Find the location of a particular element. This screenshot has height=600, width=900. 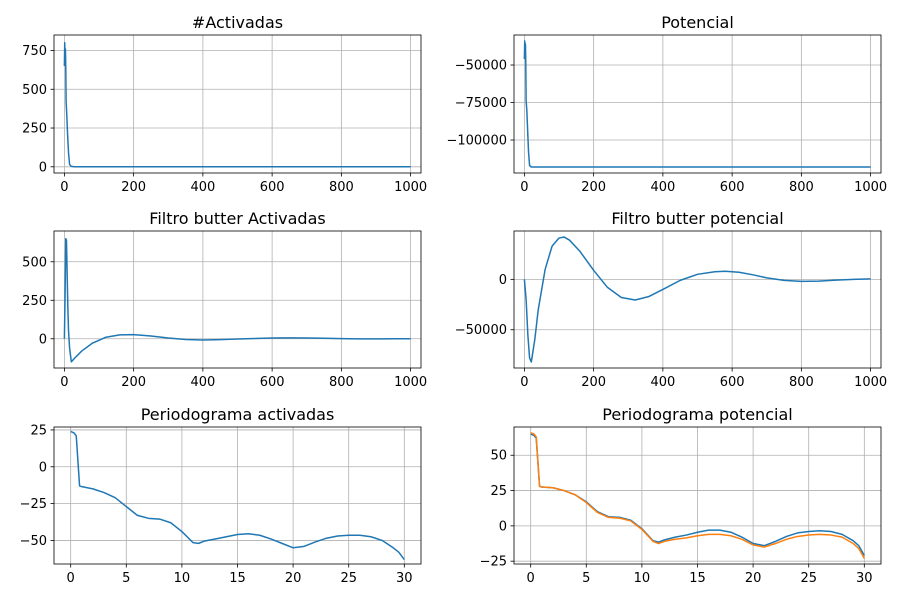

subplot-1: 0 200 400 600 800 1000 0 250 500 750 #Activadas is located at coordinates (224, 104).